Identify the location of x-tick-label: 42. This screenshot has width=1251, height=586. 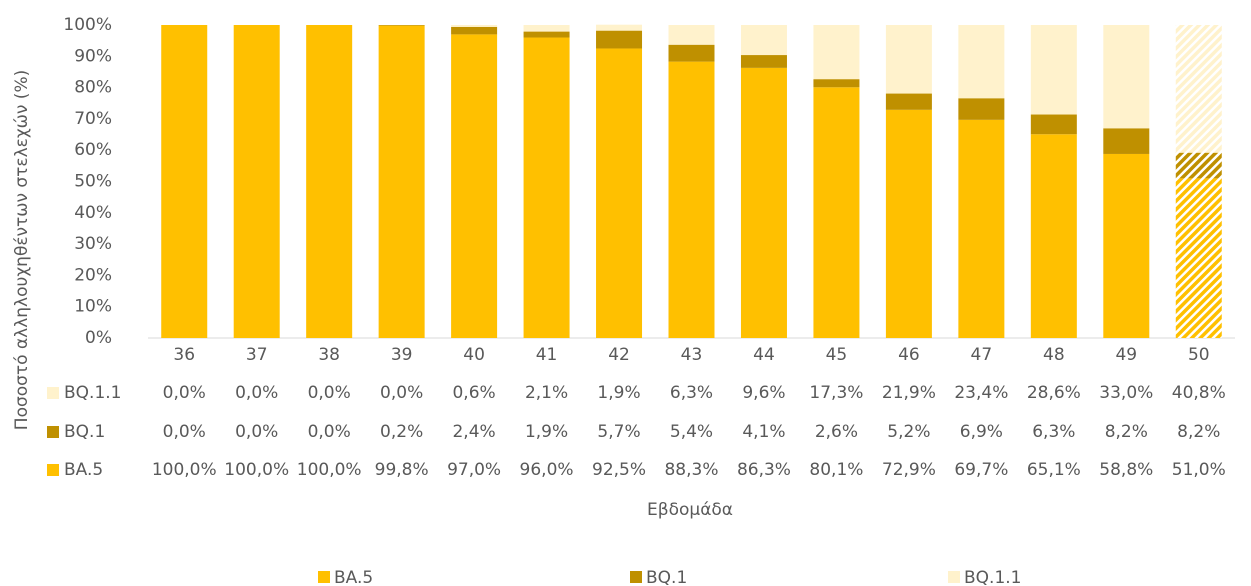
(619, 355).